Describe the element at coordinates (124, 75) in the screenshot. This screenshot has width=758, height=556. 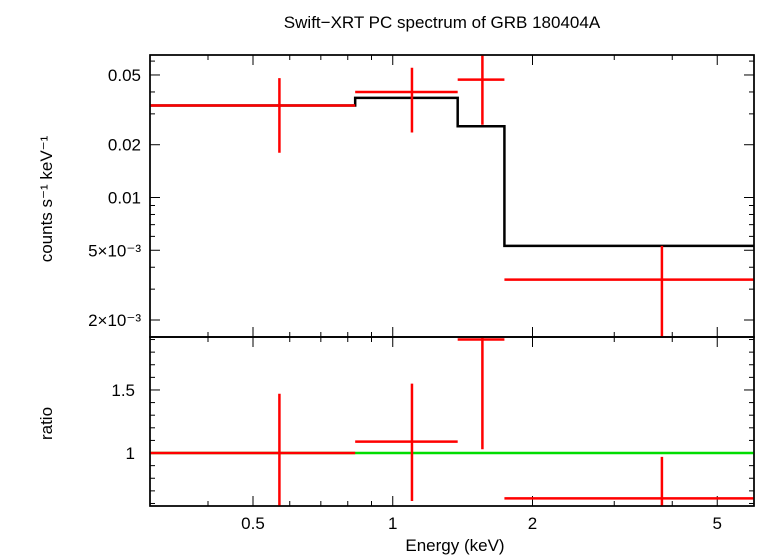
I see `y-tick-label: 0.05` at that location.